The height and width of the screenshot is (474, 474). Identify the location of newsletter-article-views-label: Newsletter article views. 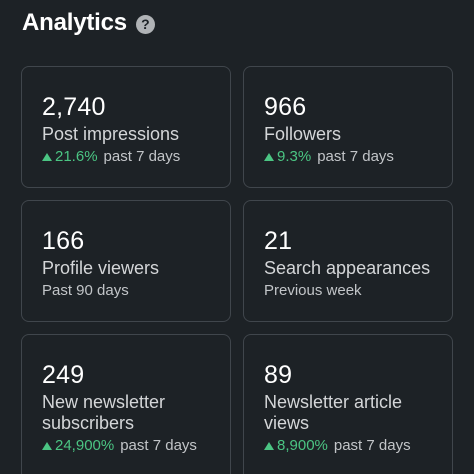
(333, 412).